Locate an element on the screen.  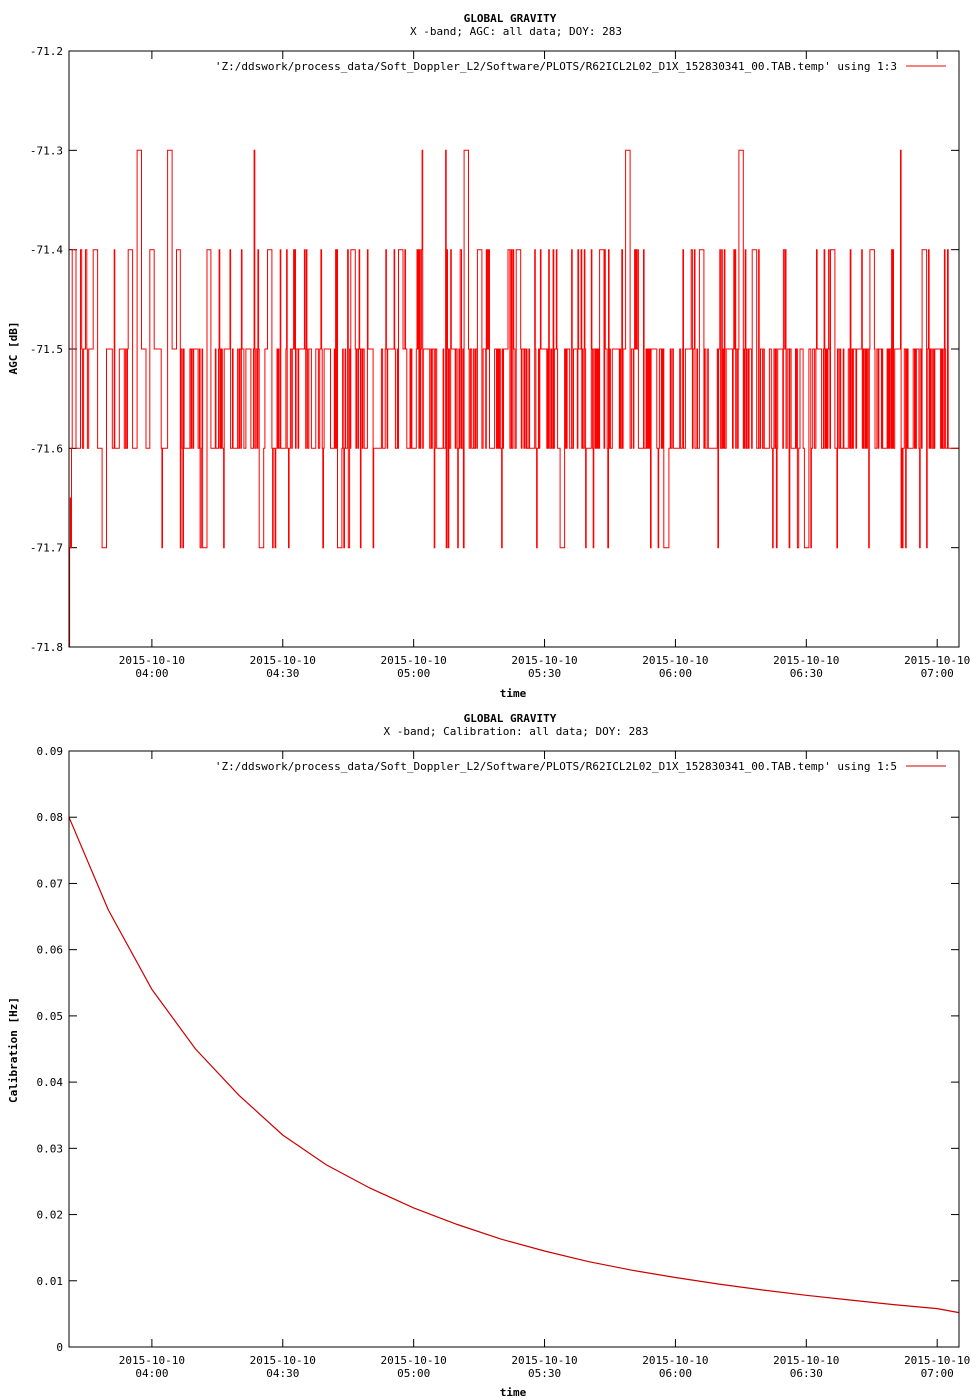
y-tick-label: 0.08 is located at coordinates (50, 817).